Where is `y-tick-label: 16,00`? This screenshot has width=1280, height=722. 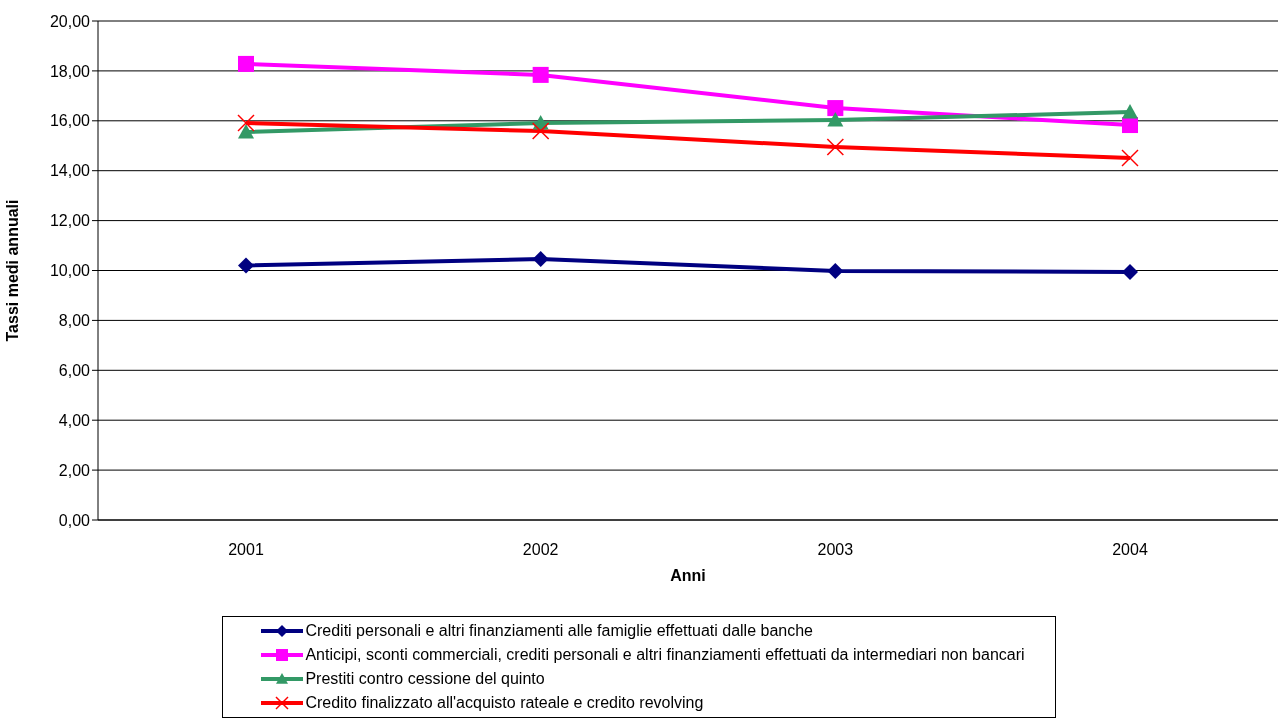 y-tick-label: 16,00 is located at coordinates (70, 121).